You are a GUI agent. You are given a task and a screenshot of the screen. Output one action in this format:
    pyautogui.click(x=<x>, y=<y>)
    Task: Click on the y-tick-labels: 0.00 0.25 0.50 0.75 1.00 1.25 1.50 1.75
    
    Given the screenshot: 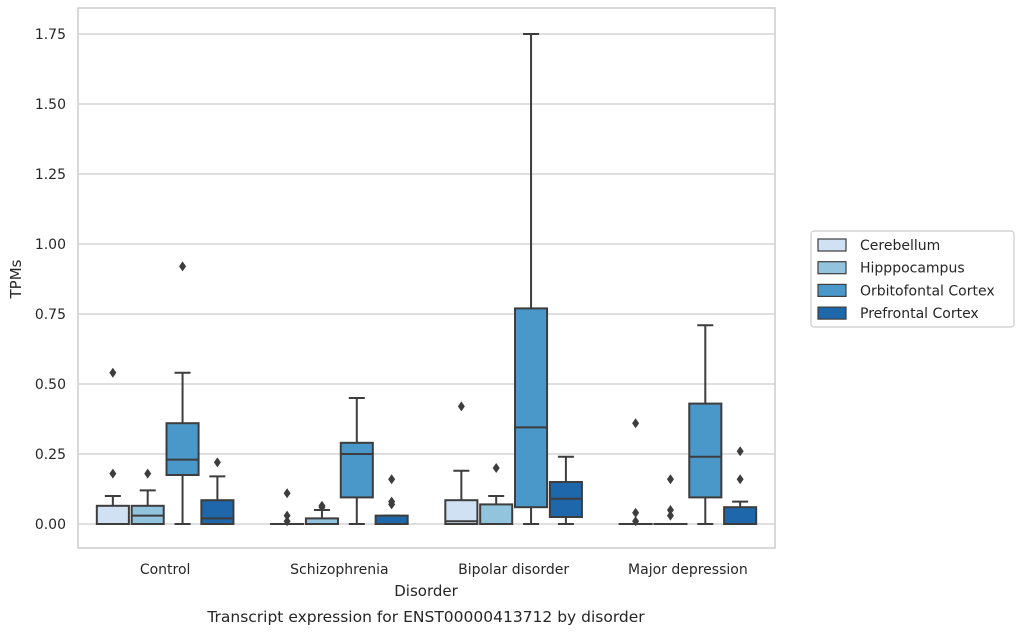 What is the action you would take?
    pyautogui.click(x=50, y=280)
    